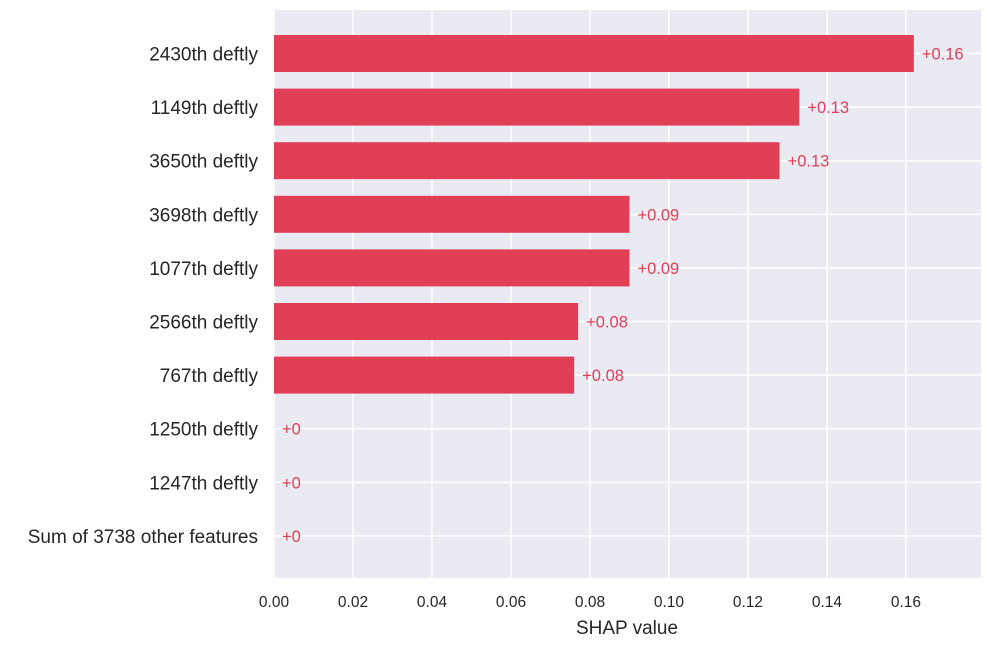  I want to click on y-tick-label: 2430th deftly, so click(203, 55).